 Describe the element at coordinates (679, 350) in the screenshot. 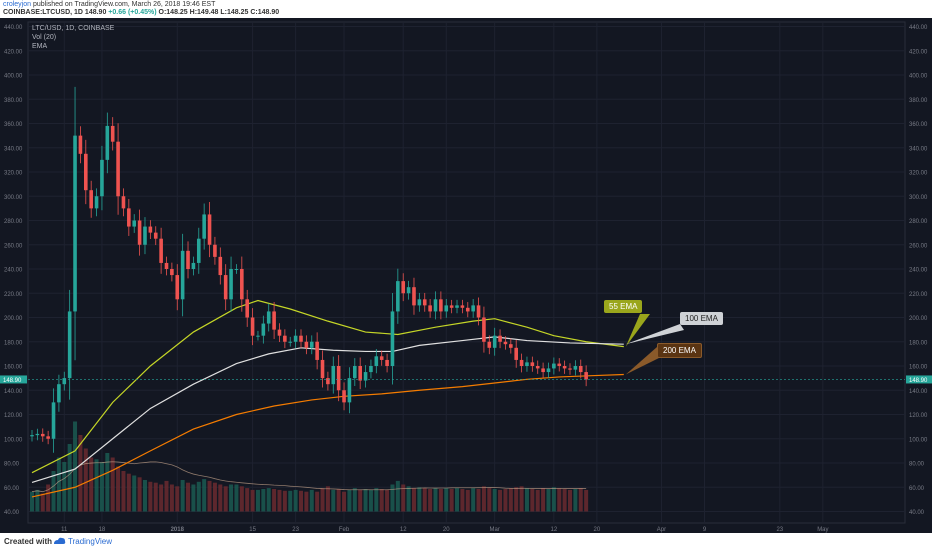

I see `ema200-callout: 200 EMA` at that location.